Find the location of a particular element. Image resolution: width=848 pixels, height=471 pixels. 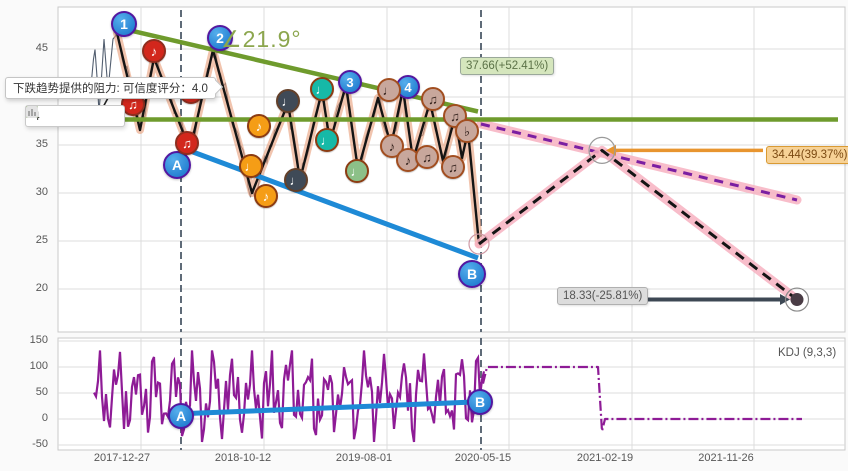

price-y-tick: 45 is located at coordinates (41, 48).